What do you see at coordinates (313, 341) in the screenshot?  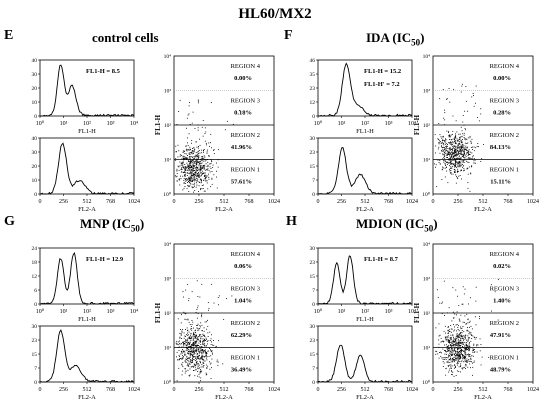 I see `panel-h-fl2-hist-ytick-label: 23` at bounding box center [313, 341].